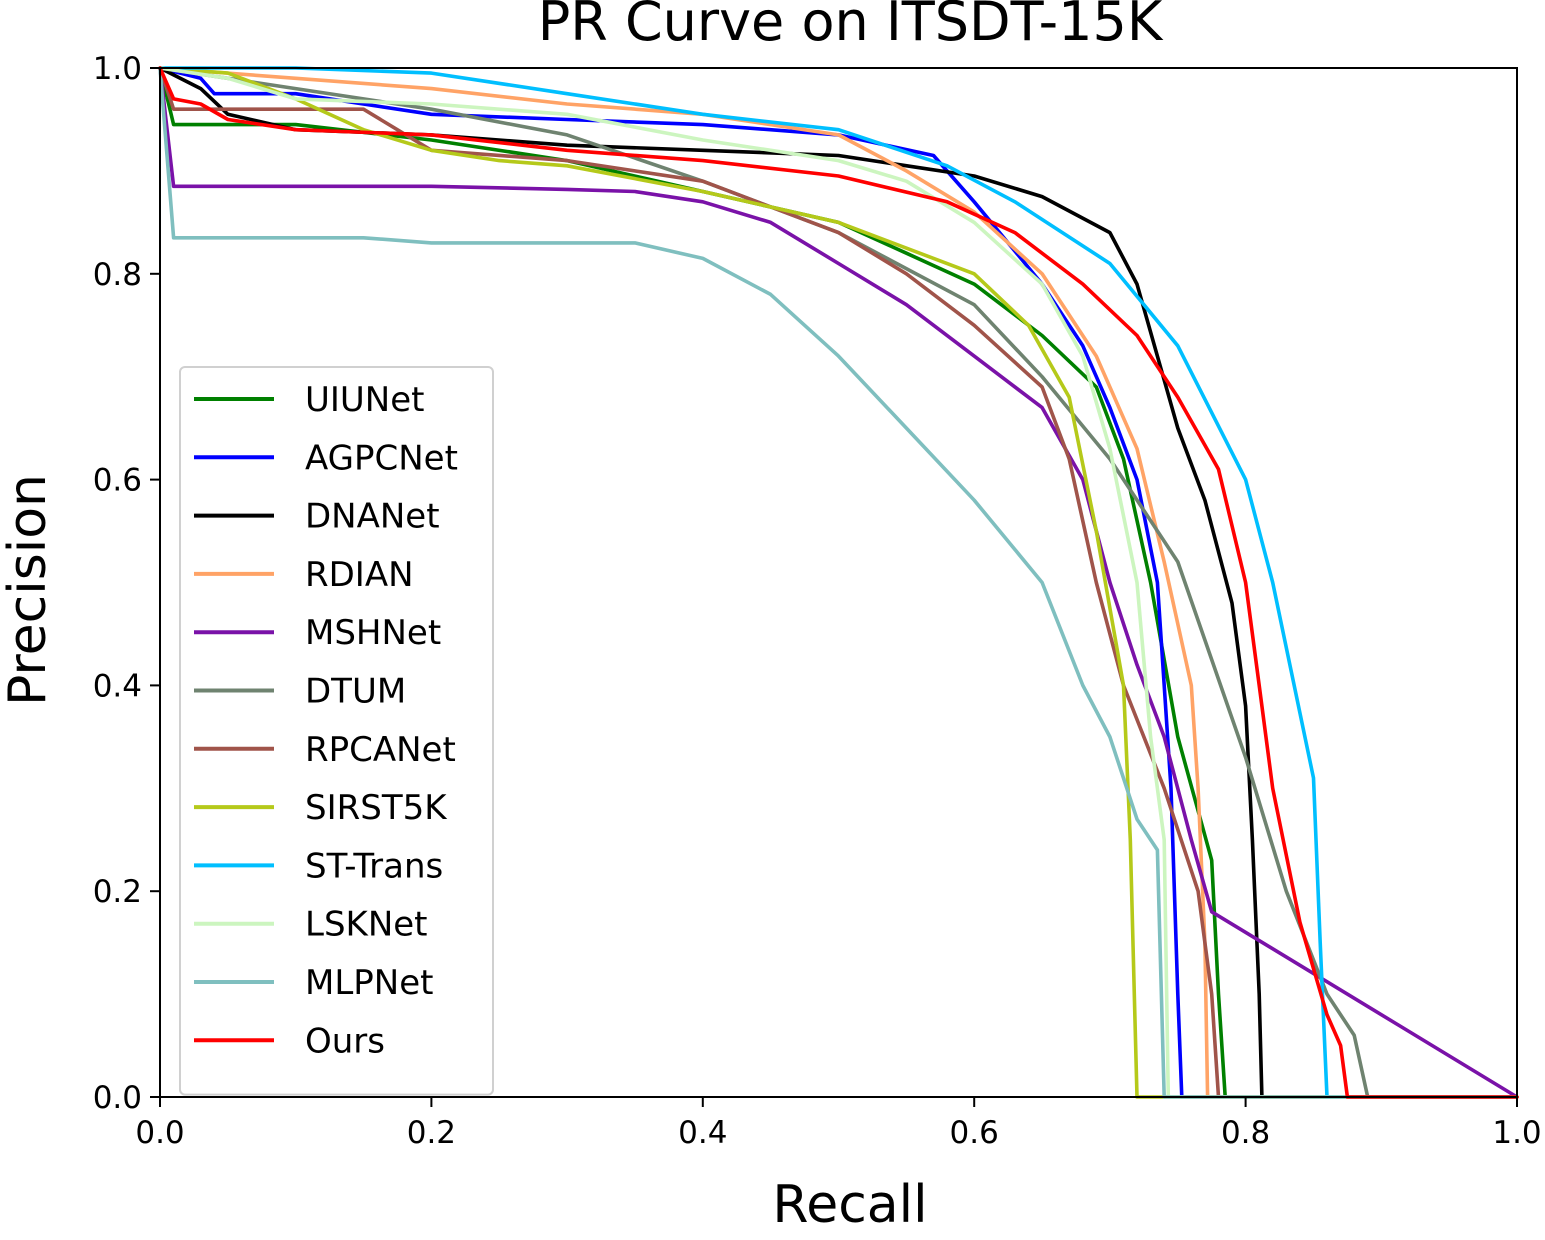 The width and height of the screenshot is (1545, 1240). What do you see at coordinates (431, 1133) in the screenshot?
I see `x-tick-label: 0.2` at bounding box center [431, 1133].